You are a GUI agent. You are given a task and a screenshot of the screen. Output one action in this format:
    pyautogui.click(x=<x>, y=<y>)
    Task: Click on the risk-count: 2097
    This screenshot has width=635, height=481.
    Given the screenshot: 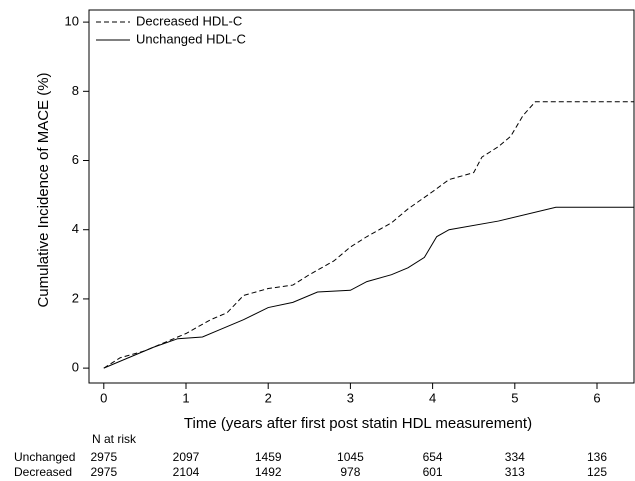 What is the action you would take?
    pyautogui.click(x=186, y=457)
    